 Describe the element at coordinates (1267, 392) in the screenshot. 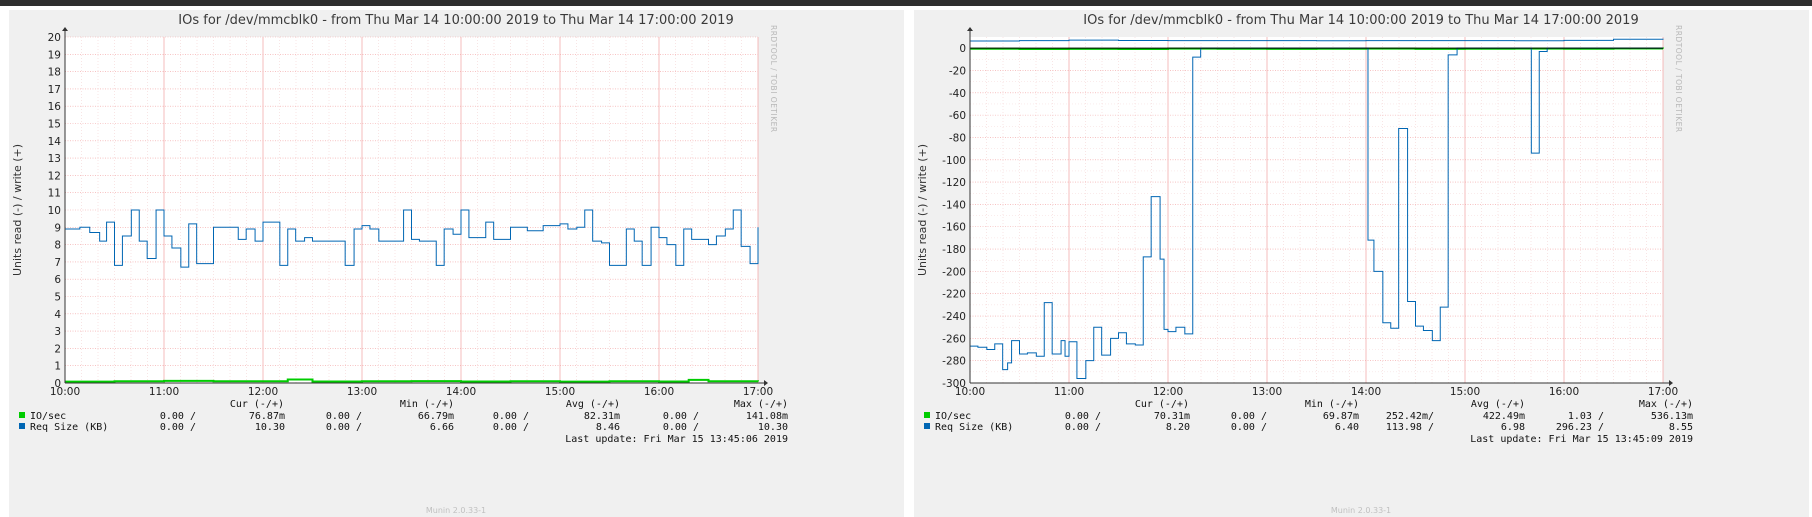

I see `x-tick-label: 13:00` at that location.